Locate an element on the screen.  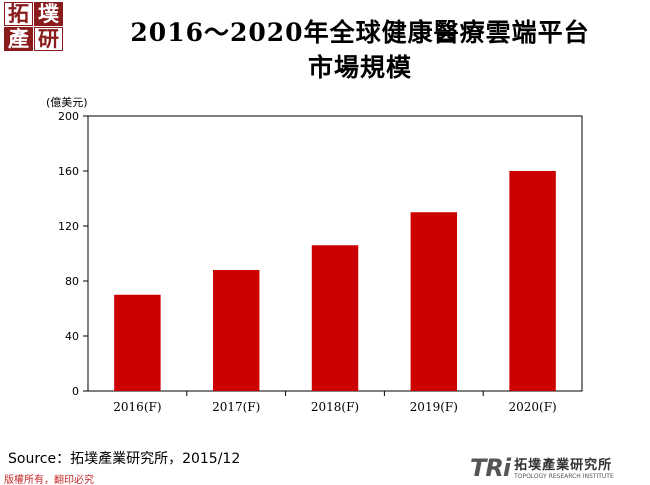
source-note: Source：拓墣產業研究所，2015/12 is located at coordinates (124, 459).